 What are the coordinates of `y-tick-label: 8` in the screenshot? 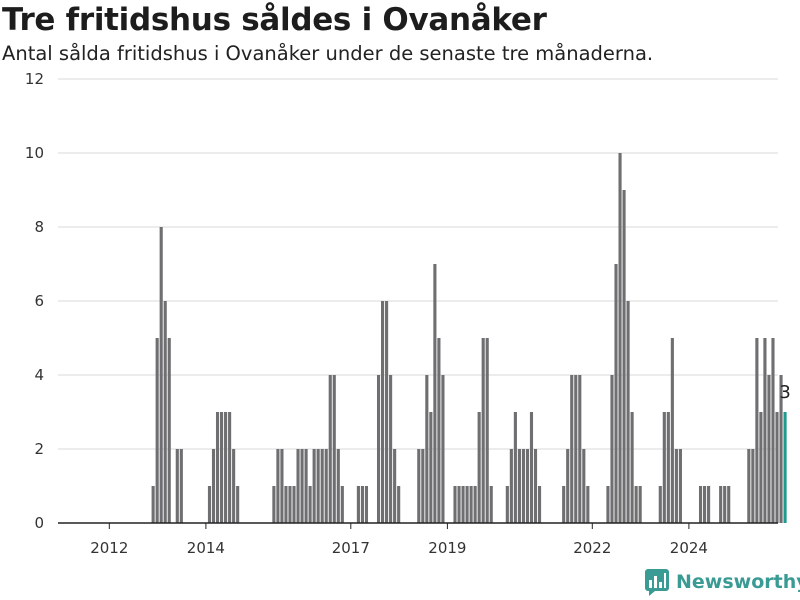 It's located at (39, 227).